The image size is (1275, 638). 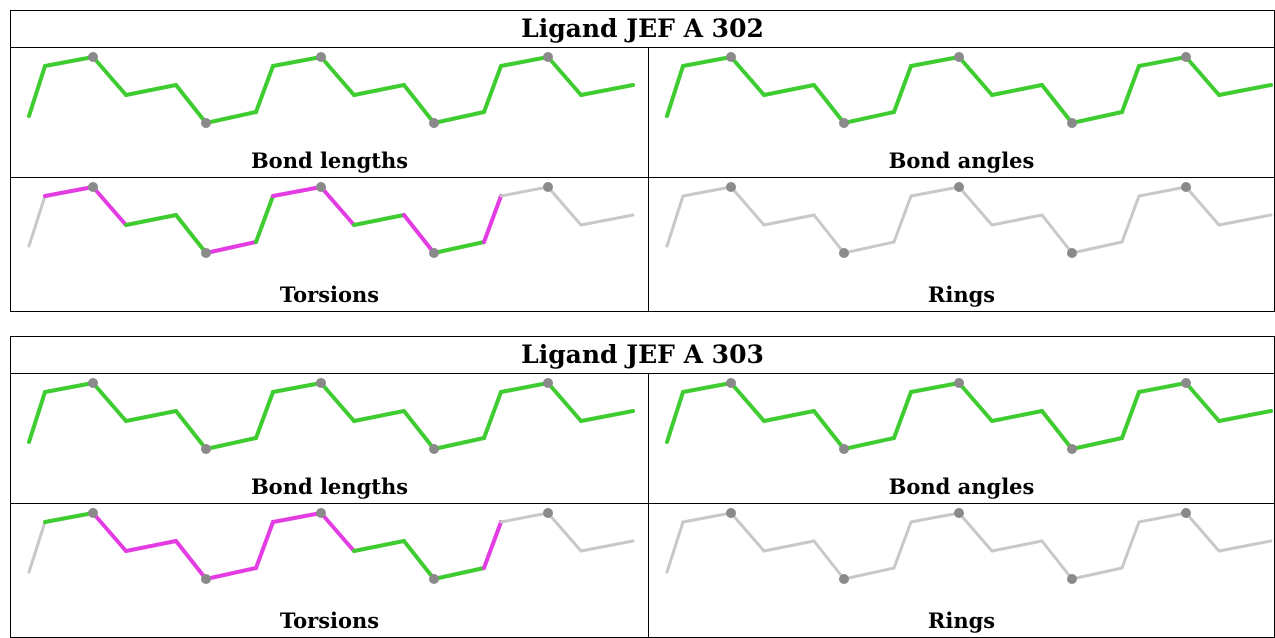 I want to click on bond-lengths-cell: Bond lengths, so click(x=330, y=439).